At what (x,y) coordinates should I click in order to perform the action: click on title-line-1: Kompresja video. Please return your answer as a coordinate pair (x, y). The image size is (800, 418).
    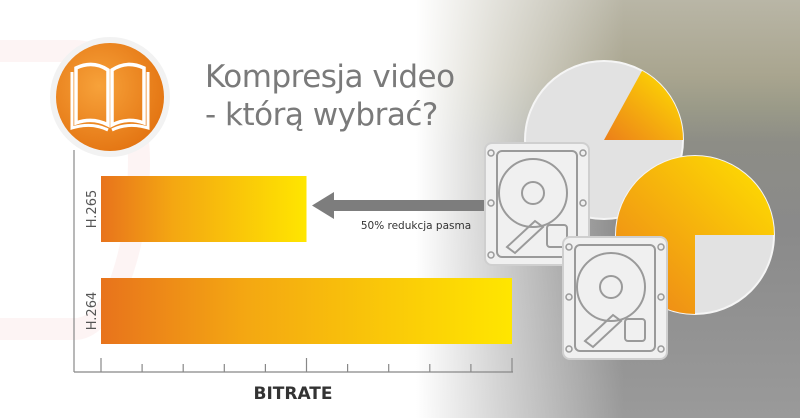
    Looking at the image, I should click on (330, 77).